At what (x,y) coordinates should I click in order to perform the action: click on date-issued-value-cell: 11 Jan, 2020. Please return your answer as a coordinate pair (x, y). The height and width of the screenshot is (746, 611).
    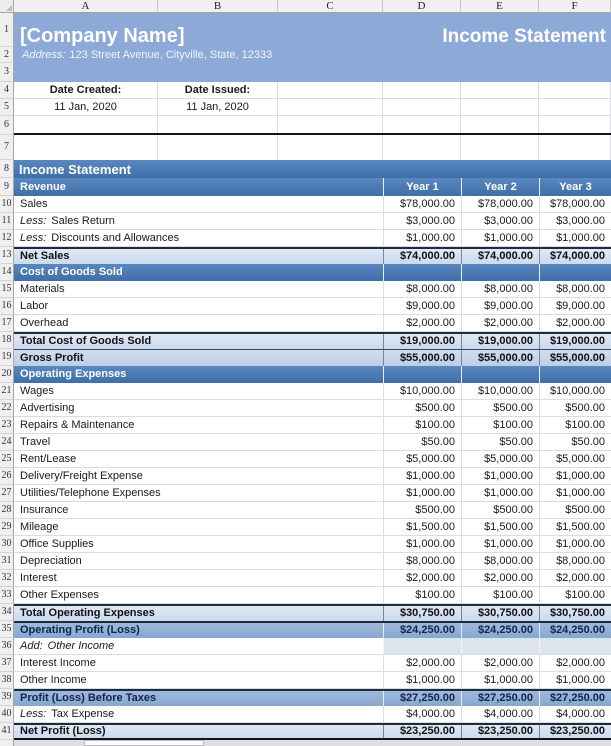
    Looking at the image, I should click on (218, 107).